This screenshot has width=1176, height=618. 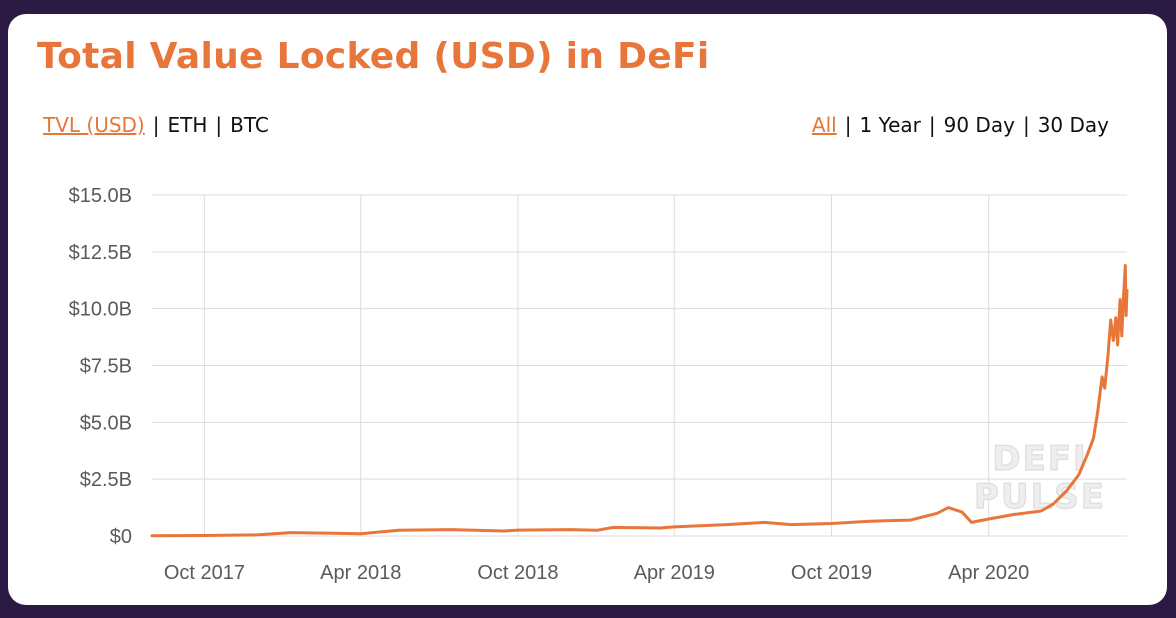 What do you see at coordinates (890, 125) in the screenshot?
I see `range-1-year: 1 Year` at bounding box center [890, 125].